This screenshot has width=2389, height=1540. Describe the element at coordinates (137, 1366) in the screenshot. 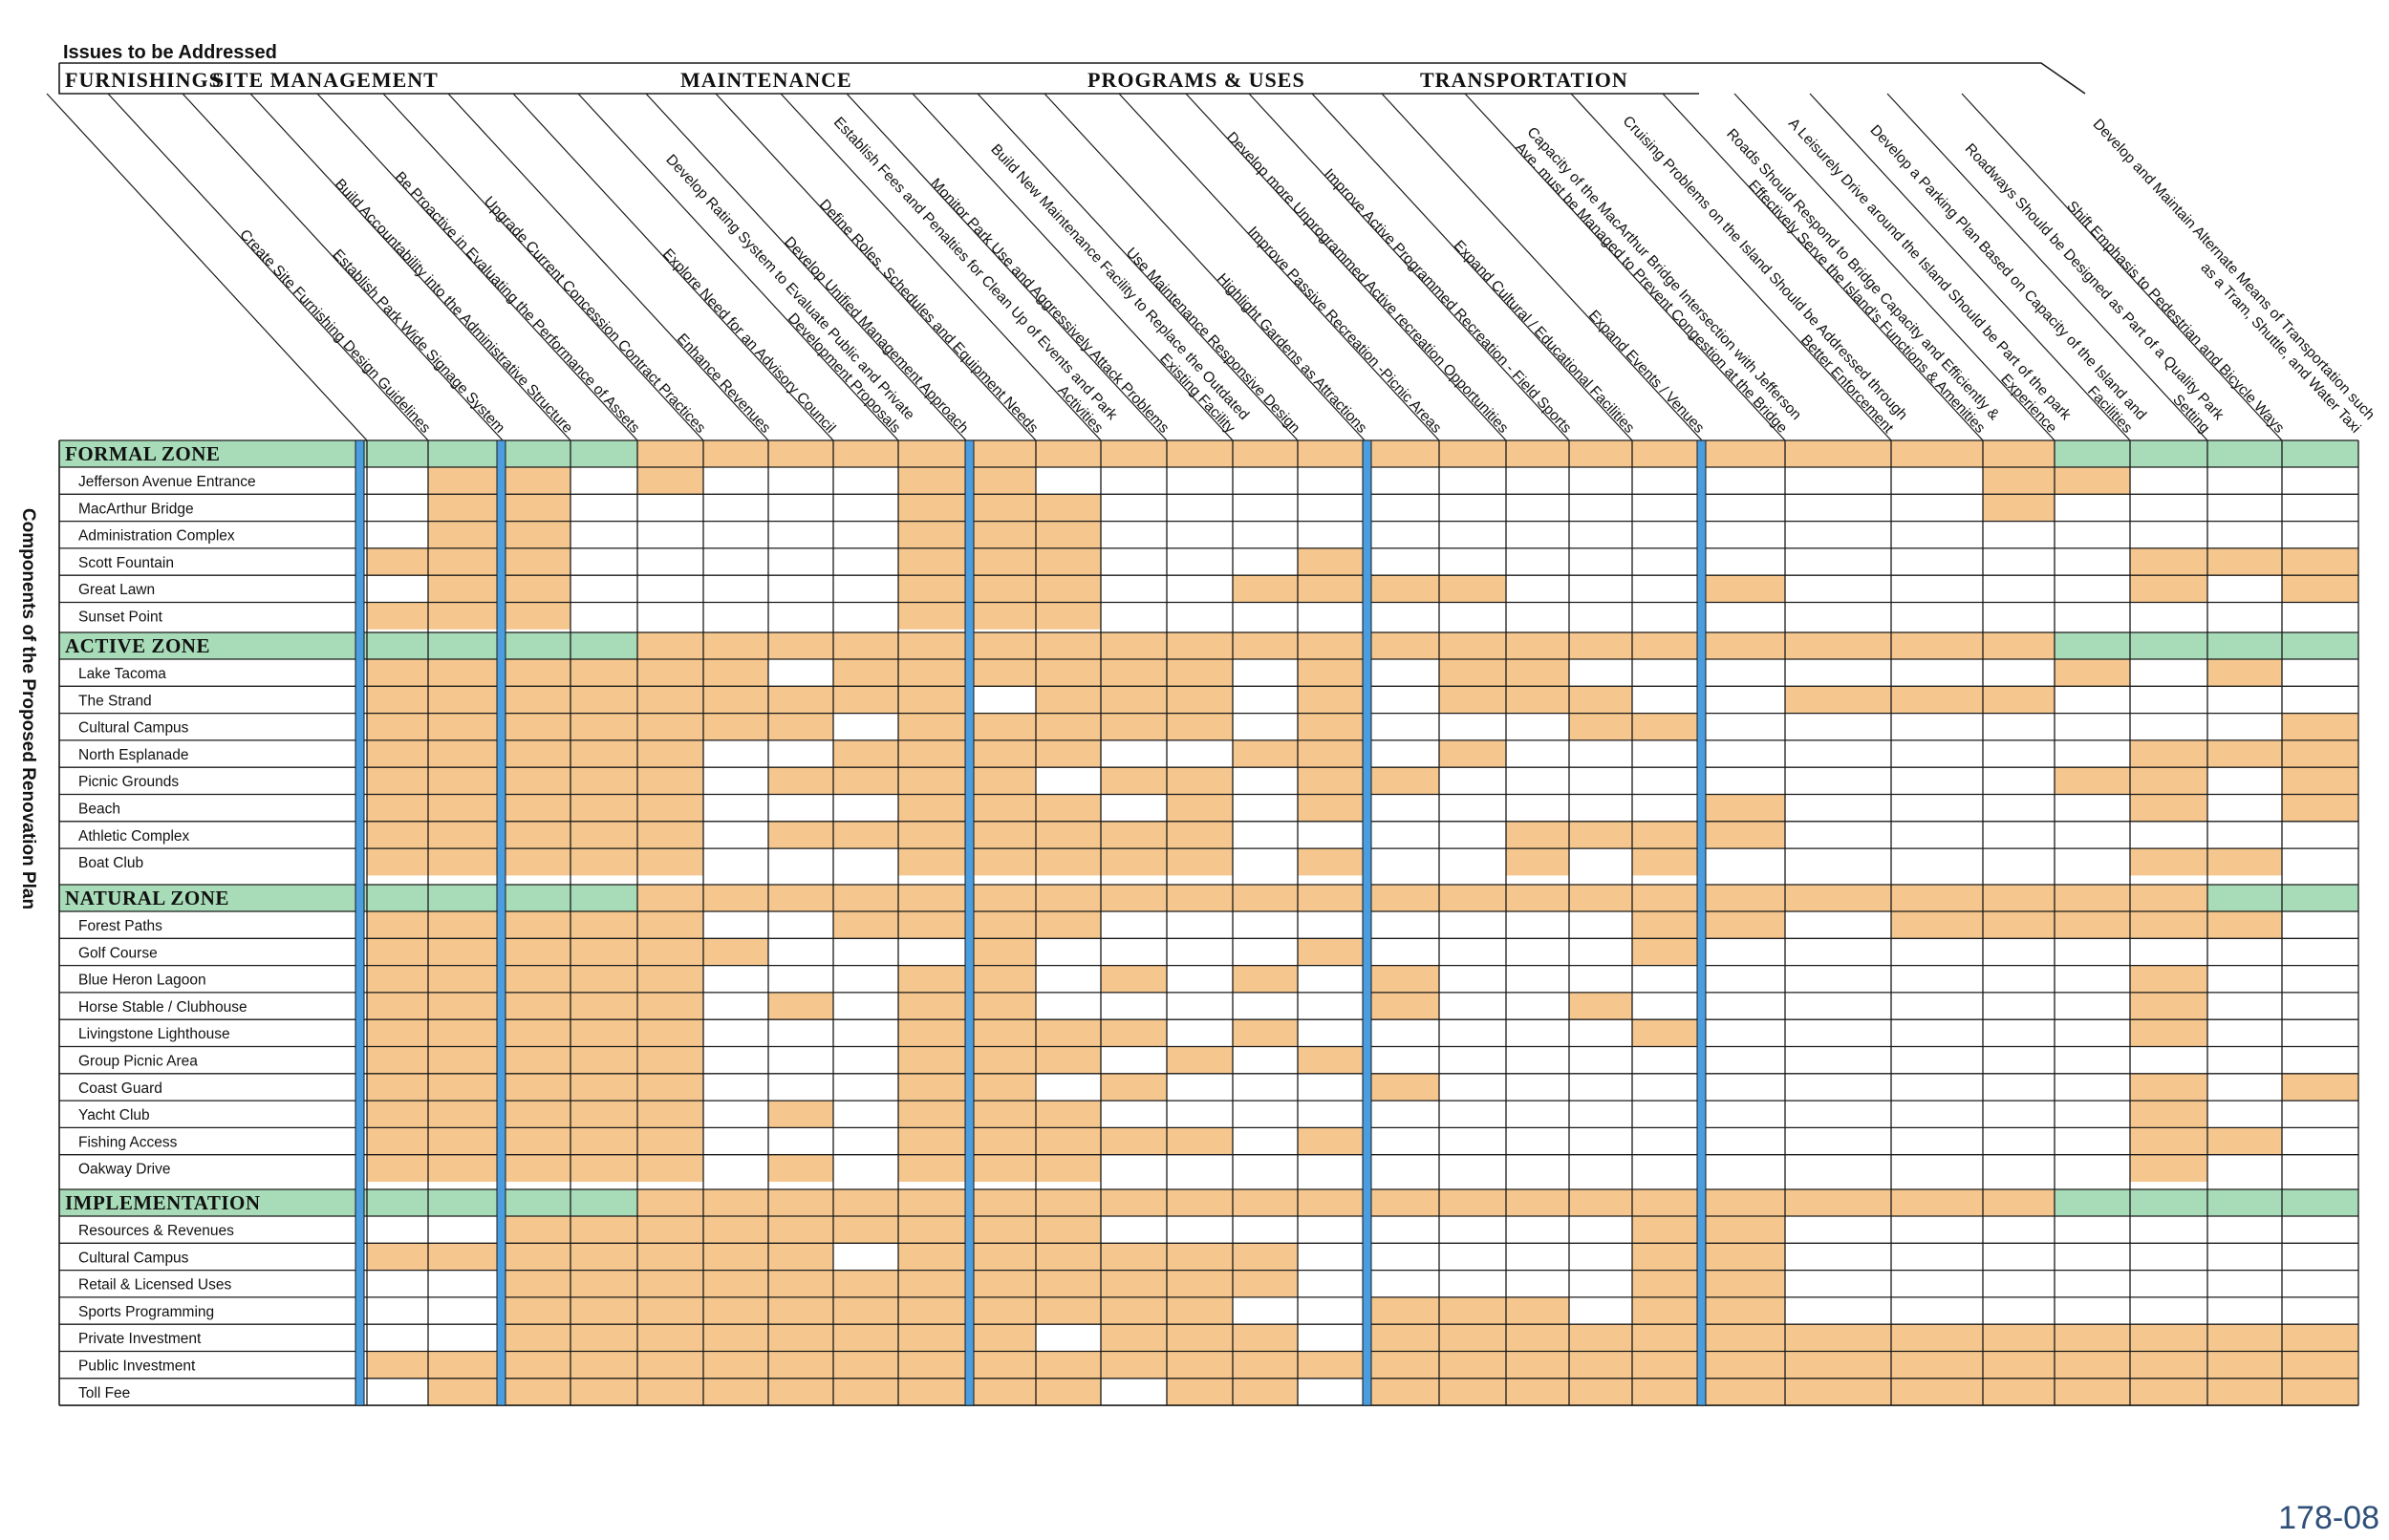

I see `row-label: Public Investment` at that location.